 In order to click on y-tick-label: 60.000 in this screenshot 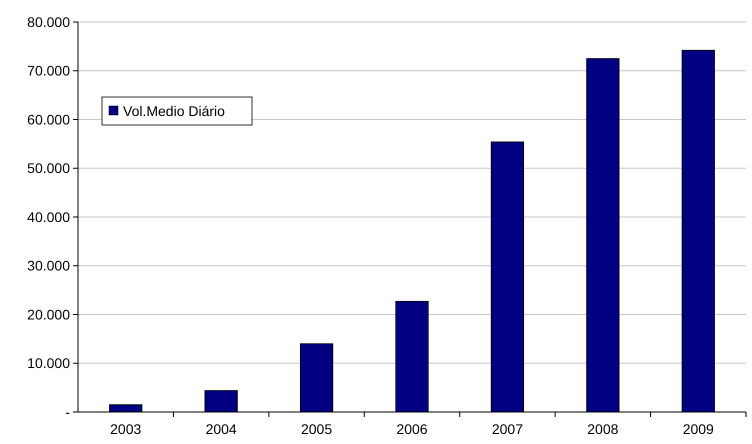, I will do `click(48, 119)`.